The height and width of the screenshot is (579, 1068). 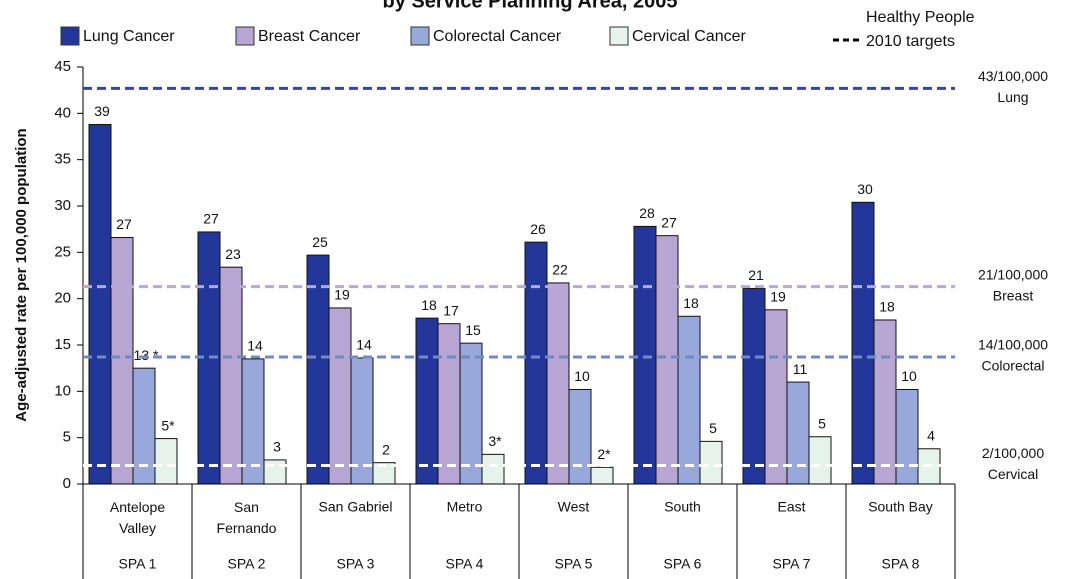 What do you see at coordinates (146, 355) in the screenshot?
I see `data-label: 13 *` at bounding box center [146, 355].